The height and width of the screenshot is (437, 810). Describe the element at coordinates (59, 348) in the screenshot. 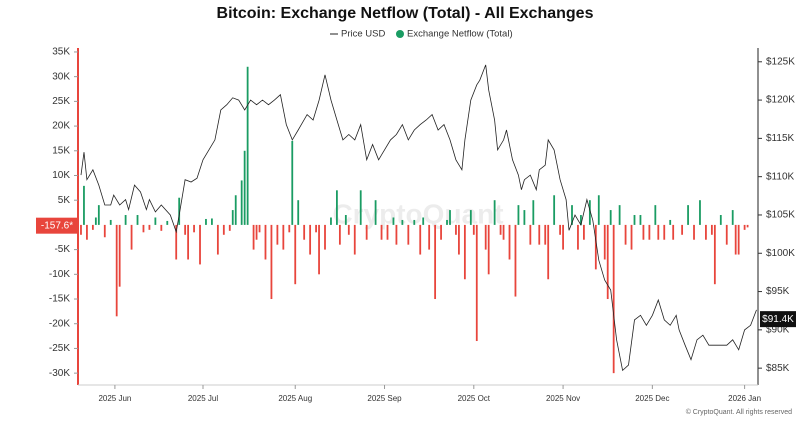

I see `y-tick-label: -25K` at that location.